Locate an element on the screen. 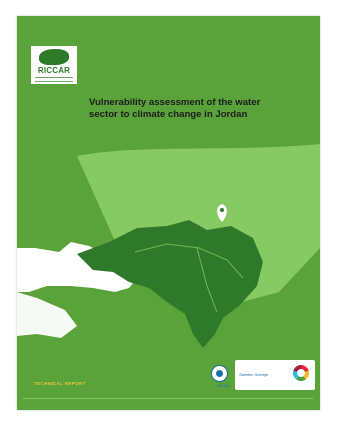  logo-subtitle-lines is located at coordinates (54, 79).